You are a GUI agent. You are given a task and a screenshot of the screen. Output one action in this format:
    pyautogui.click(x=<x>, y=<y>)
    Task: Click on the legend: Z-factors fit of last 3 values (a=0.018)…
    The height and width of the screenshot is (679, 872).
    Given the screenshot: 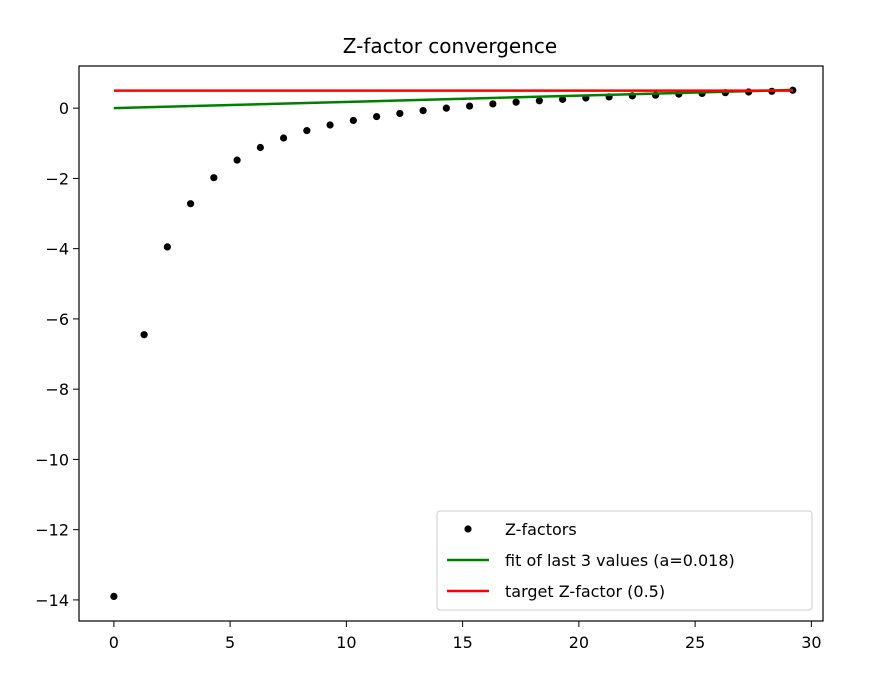 What is the action you would take?
    pyautogui.click(x=624, y=560)
    